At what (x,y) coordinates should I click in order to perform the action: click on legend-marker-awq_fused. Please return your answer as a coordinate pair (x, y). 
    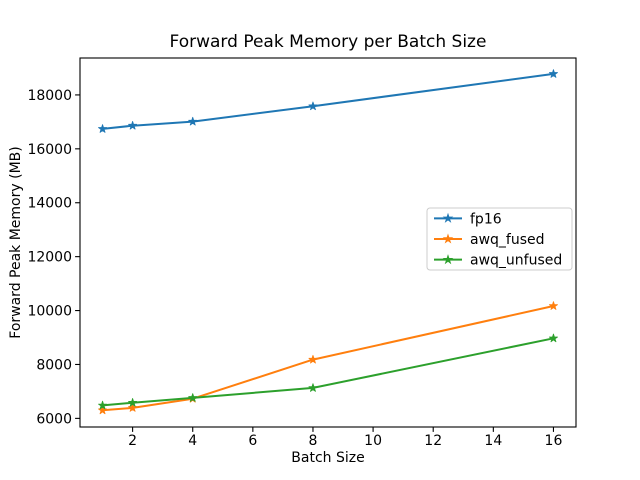
    Looking at the image, I should click on (448, 238).